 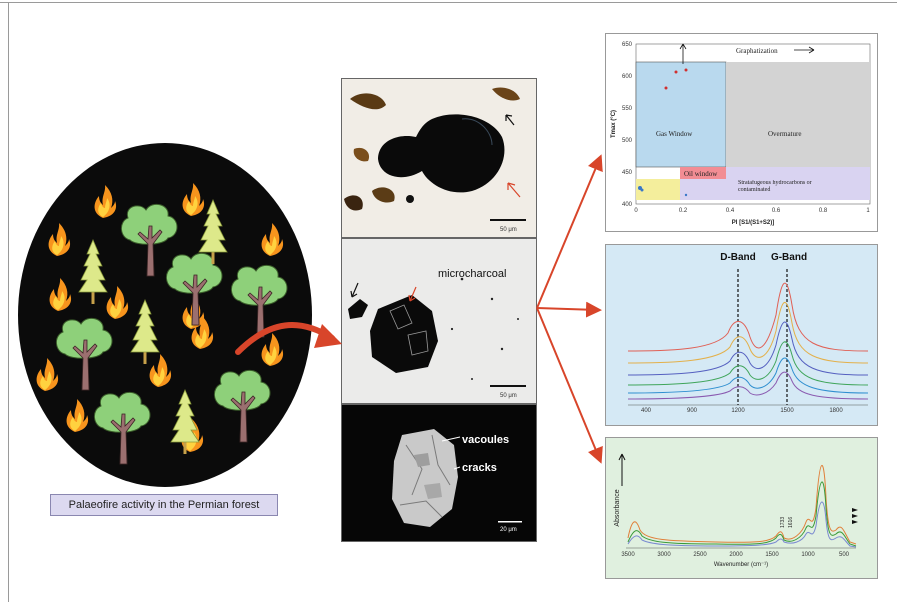 What do you see at coordinates (787, 411) in the screenshot?
I see `raman-xtick-1500: 1500` at bounding box center [787, 411].